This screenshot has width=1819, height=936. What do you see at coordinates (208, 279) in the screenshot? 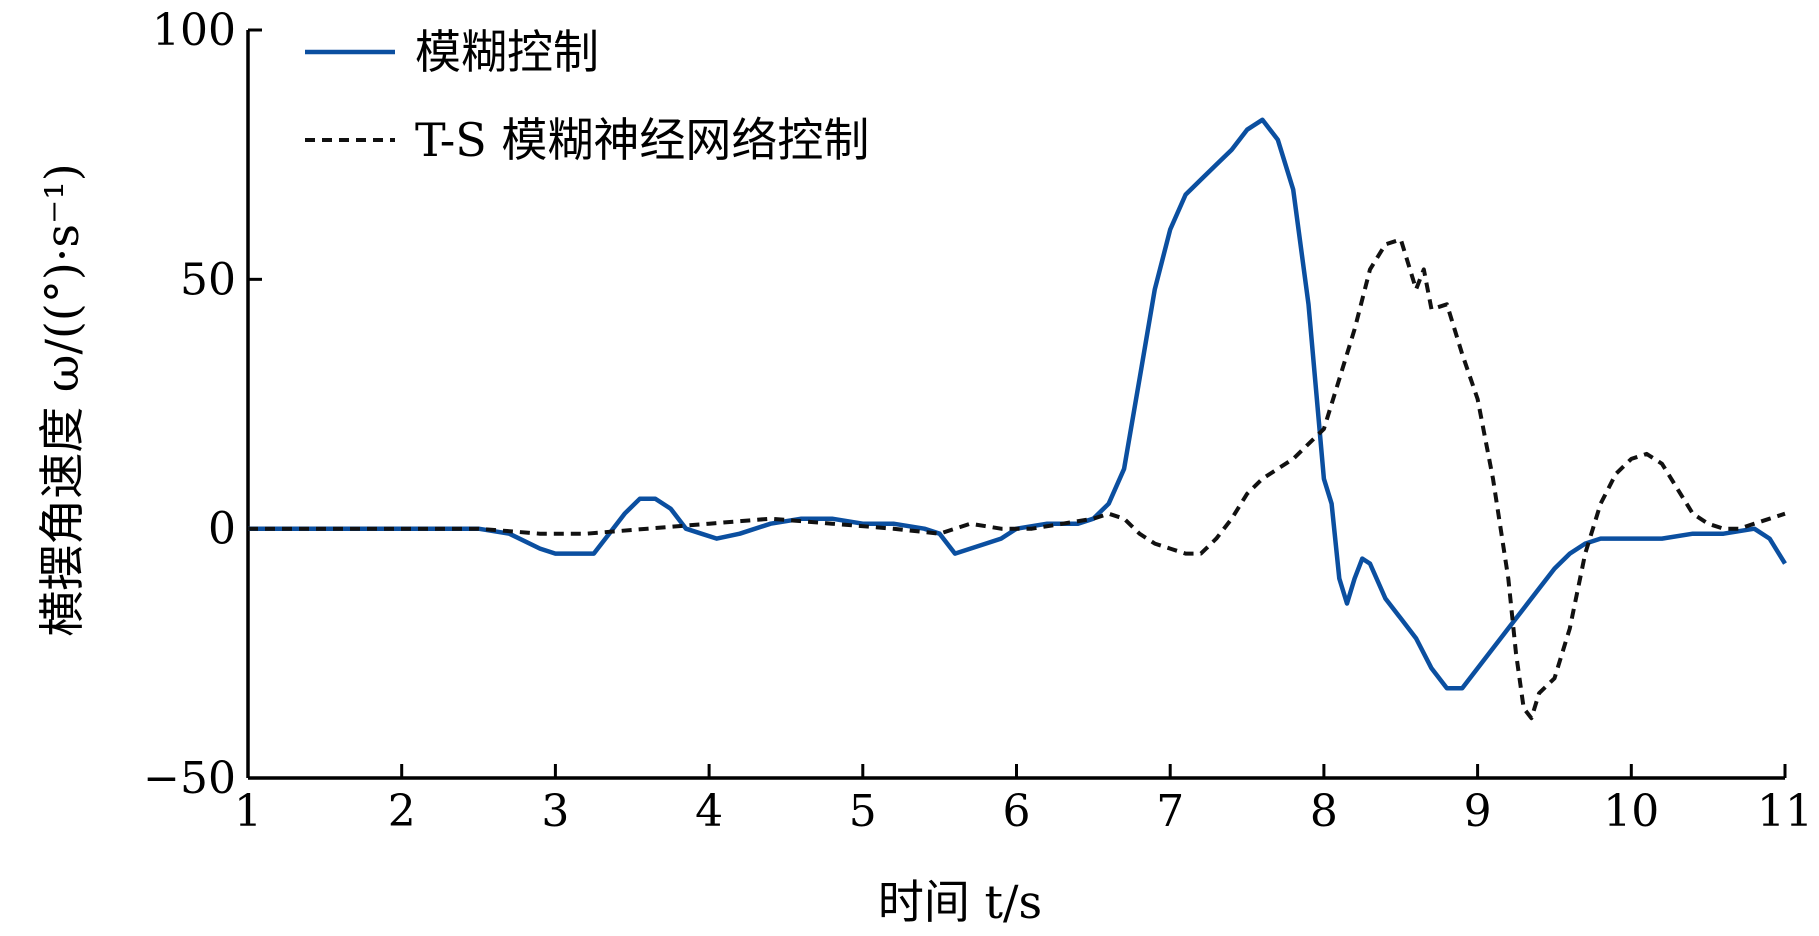
I see `y-tick-label: 50` at bounding box center [208, 279].